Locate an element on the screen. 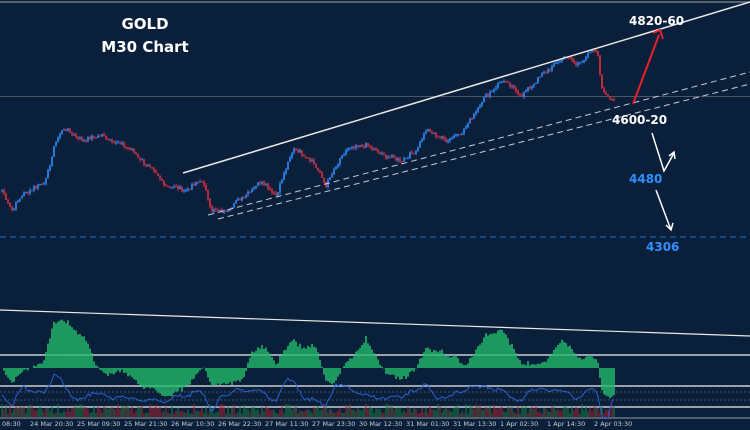  level-label-4480: 4480 is located at coordinates (646, 179).